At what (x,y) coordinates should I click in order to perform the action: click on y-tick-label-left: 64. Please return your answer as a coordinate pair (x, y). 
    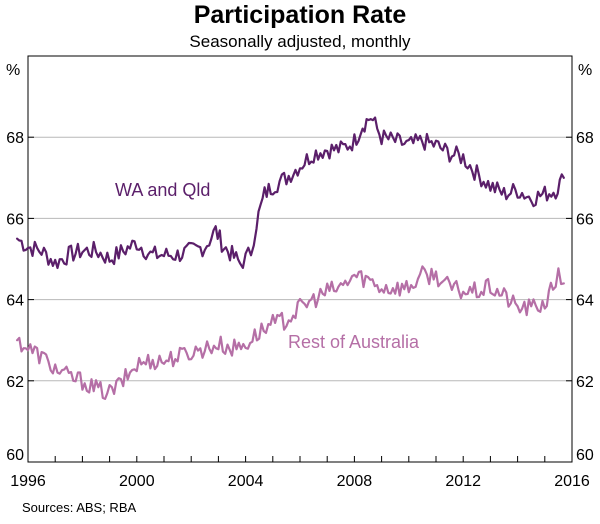
    Looking at the image, I should click on (15, 301).